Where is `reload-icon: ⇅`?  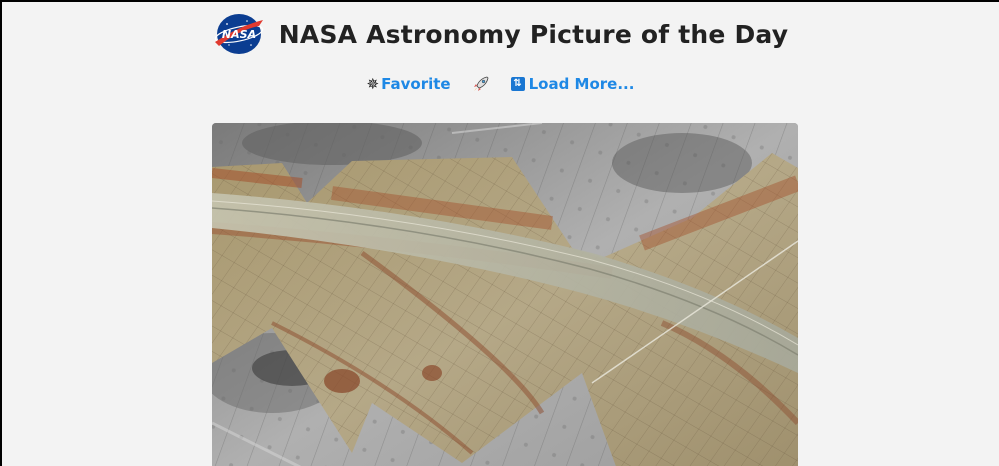 reload-icon: ⇅ is located at coordinates (517, 84).